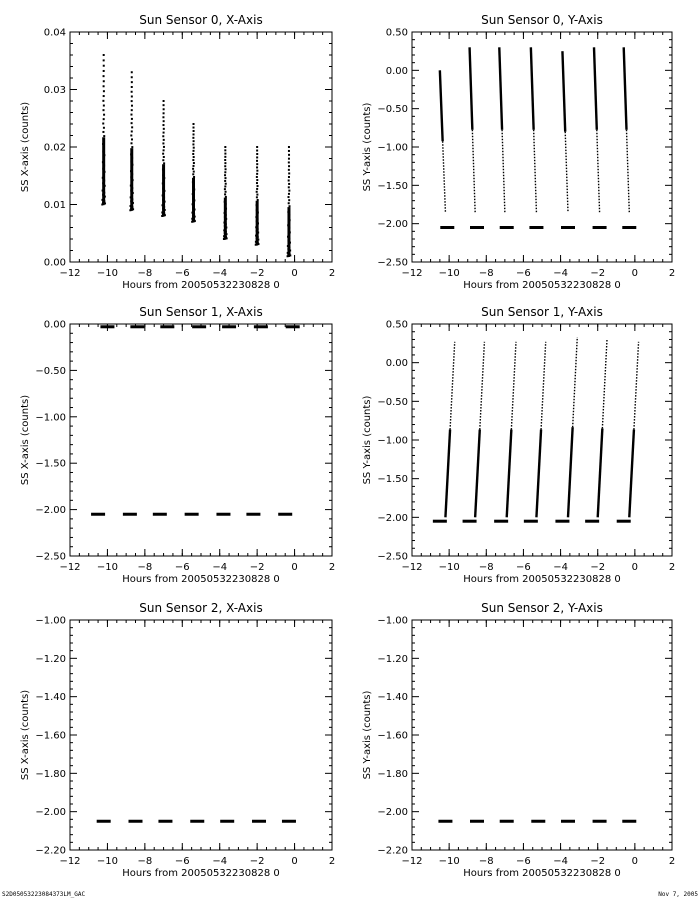 This screenshot has width=700, height=900. I want to click on chart-title: Sun Sensor 1, Y-Axis, so click(542, 312).